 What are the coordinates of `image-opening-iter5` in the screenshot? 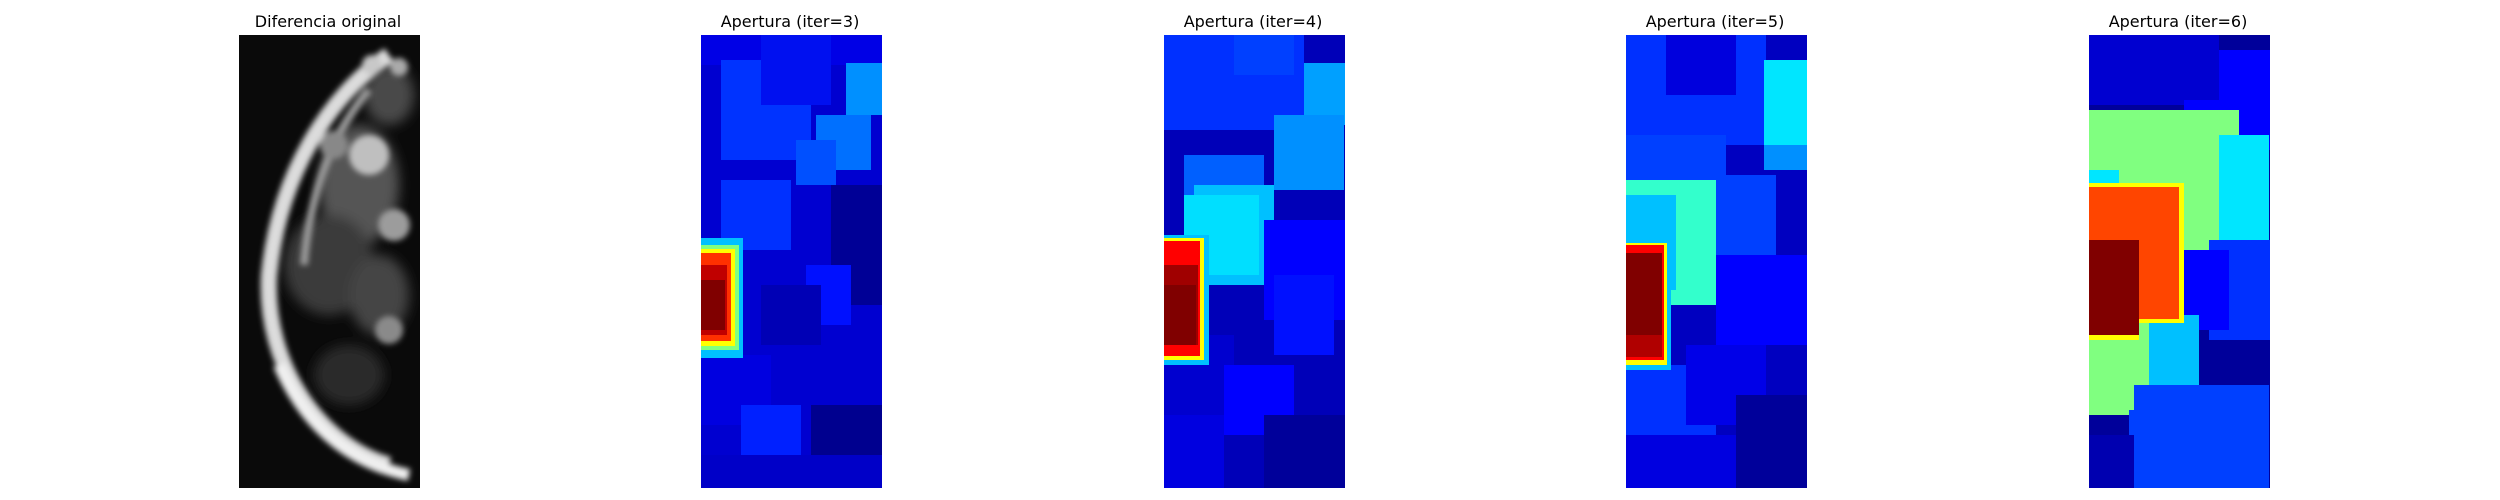 It's located at (1716, 261).